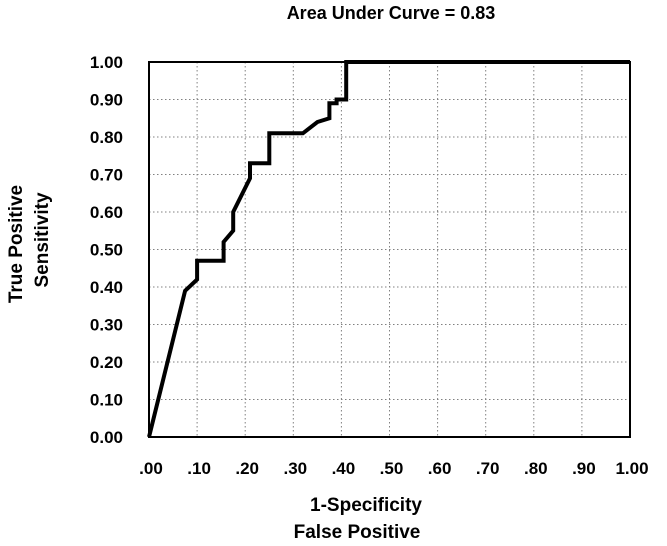  Describe the element at coordinates (106, 362) in the screenshot. I see `y-tick-label: 0.20` at that location.